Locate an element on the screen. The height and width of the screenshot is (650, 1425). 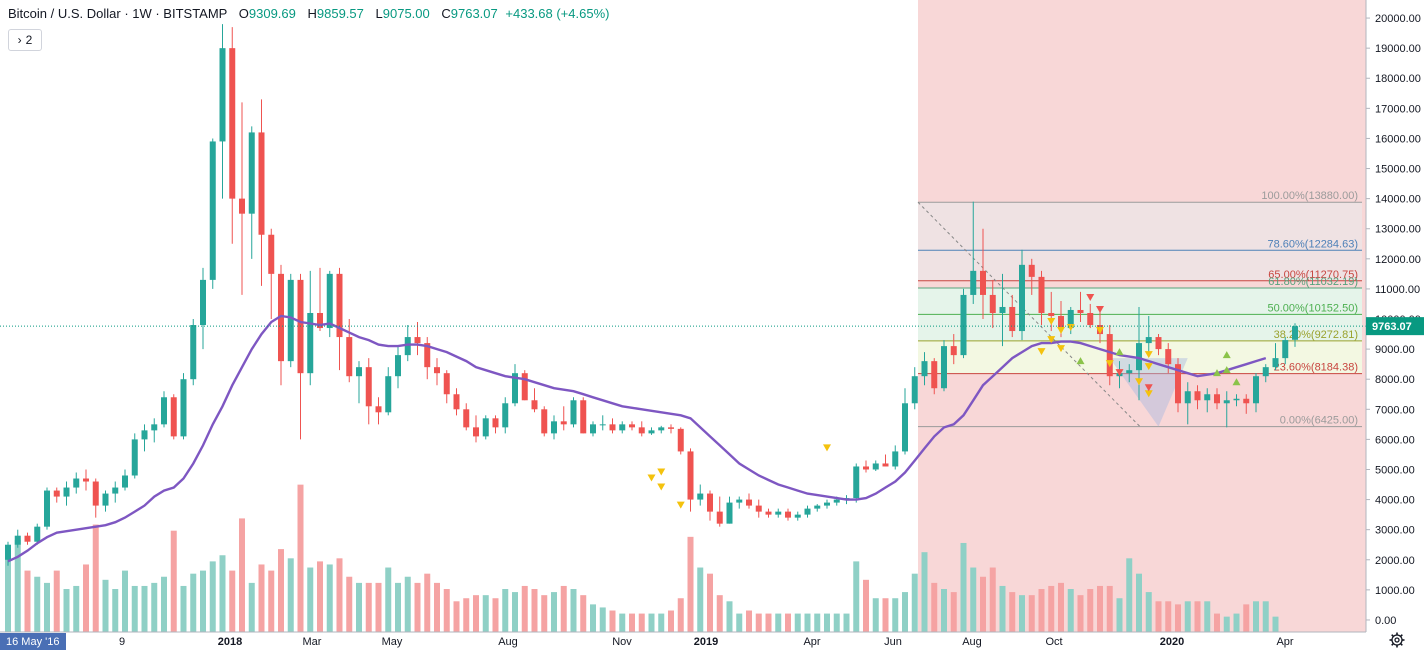
fib-label: 78.60%(12284.63) is located at coordinates (1312, 244).